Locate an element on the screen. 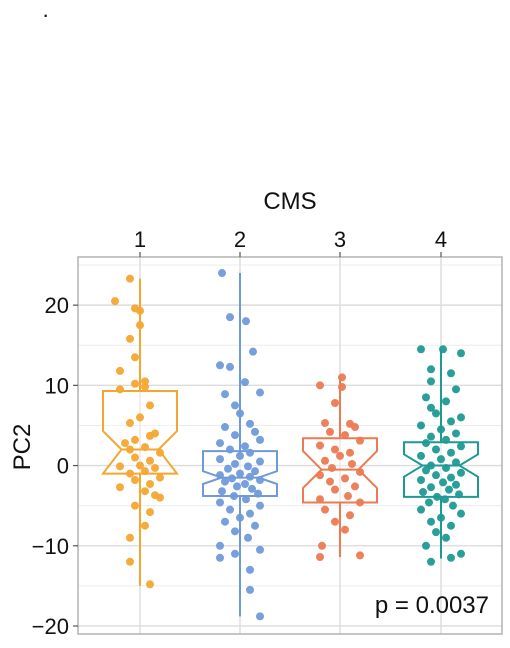 Image resolution: width=510 pixels, height=648 pixels. x-tick-label: 4 is located at coordinates (441, 239).